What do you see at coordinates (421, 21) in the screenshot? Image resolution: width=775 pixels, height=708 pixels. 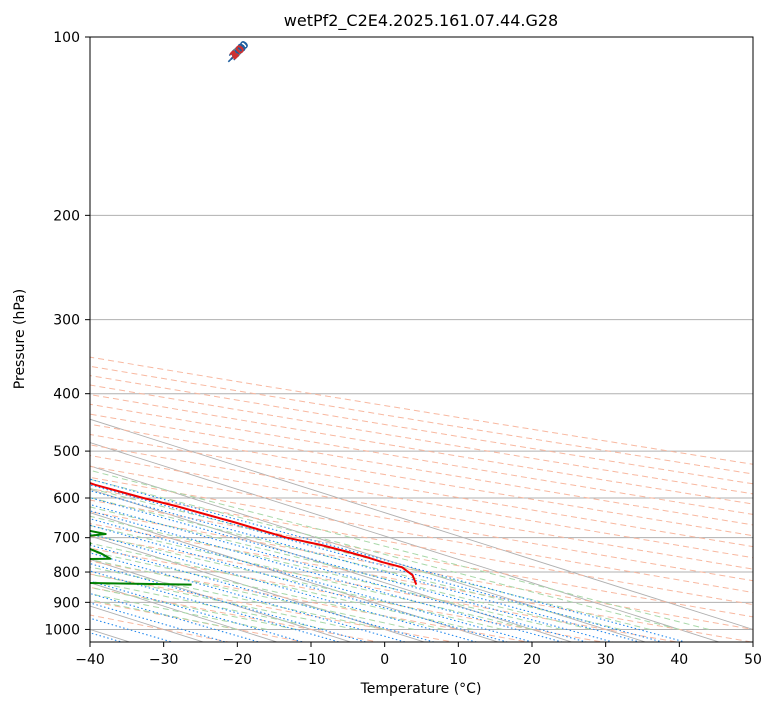 I see `chart-title: wetPf2_C2E4.2025.161.07.44.G28` at bounding box center [421, 21].